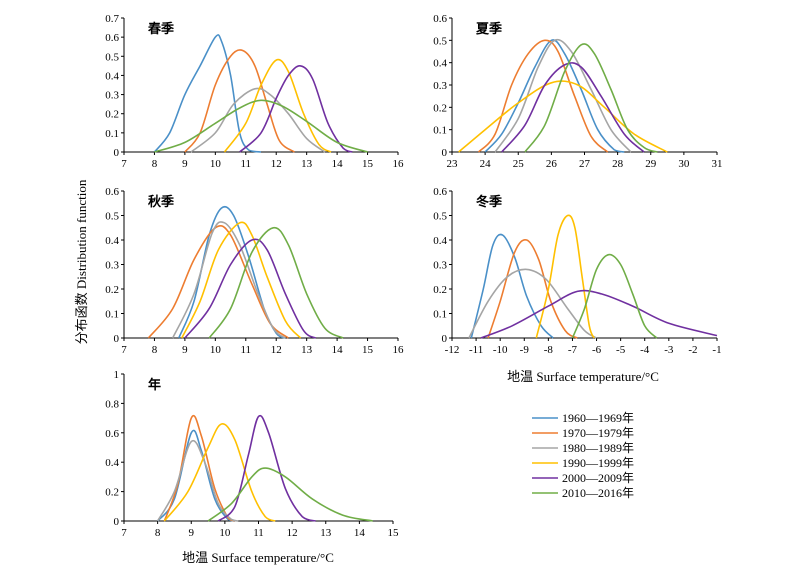 The height and width of the screenshot is (574, 800). I want to click on shared-y-axis-label: 分布函数 Distribution function, so click(81, 261).